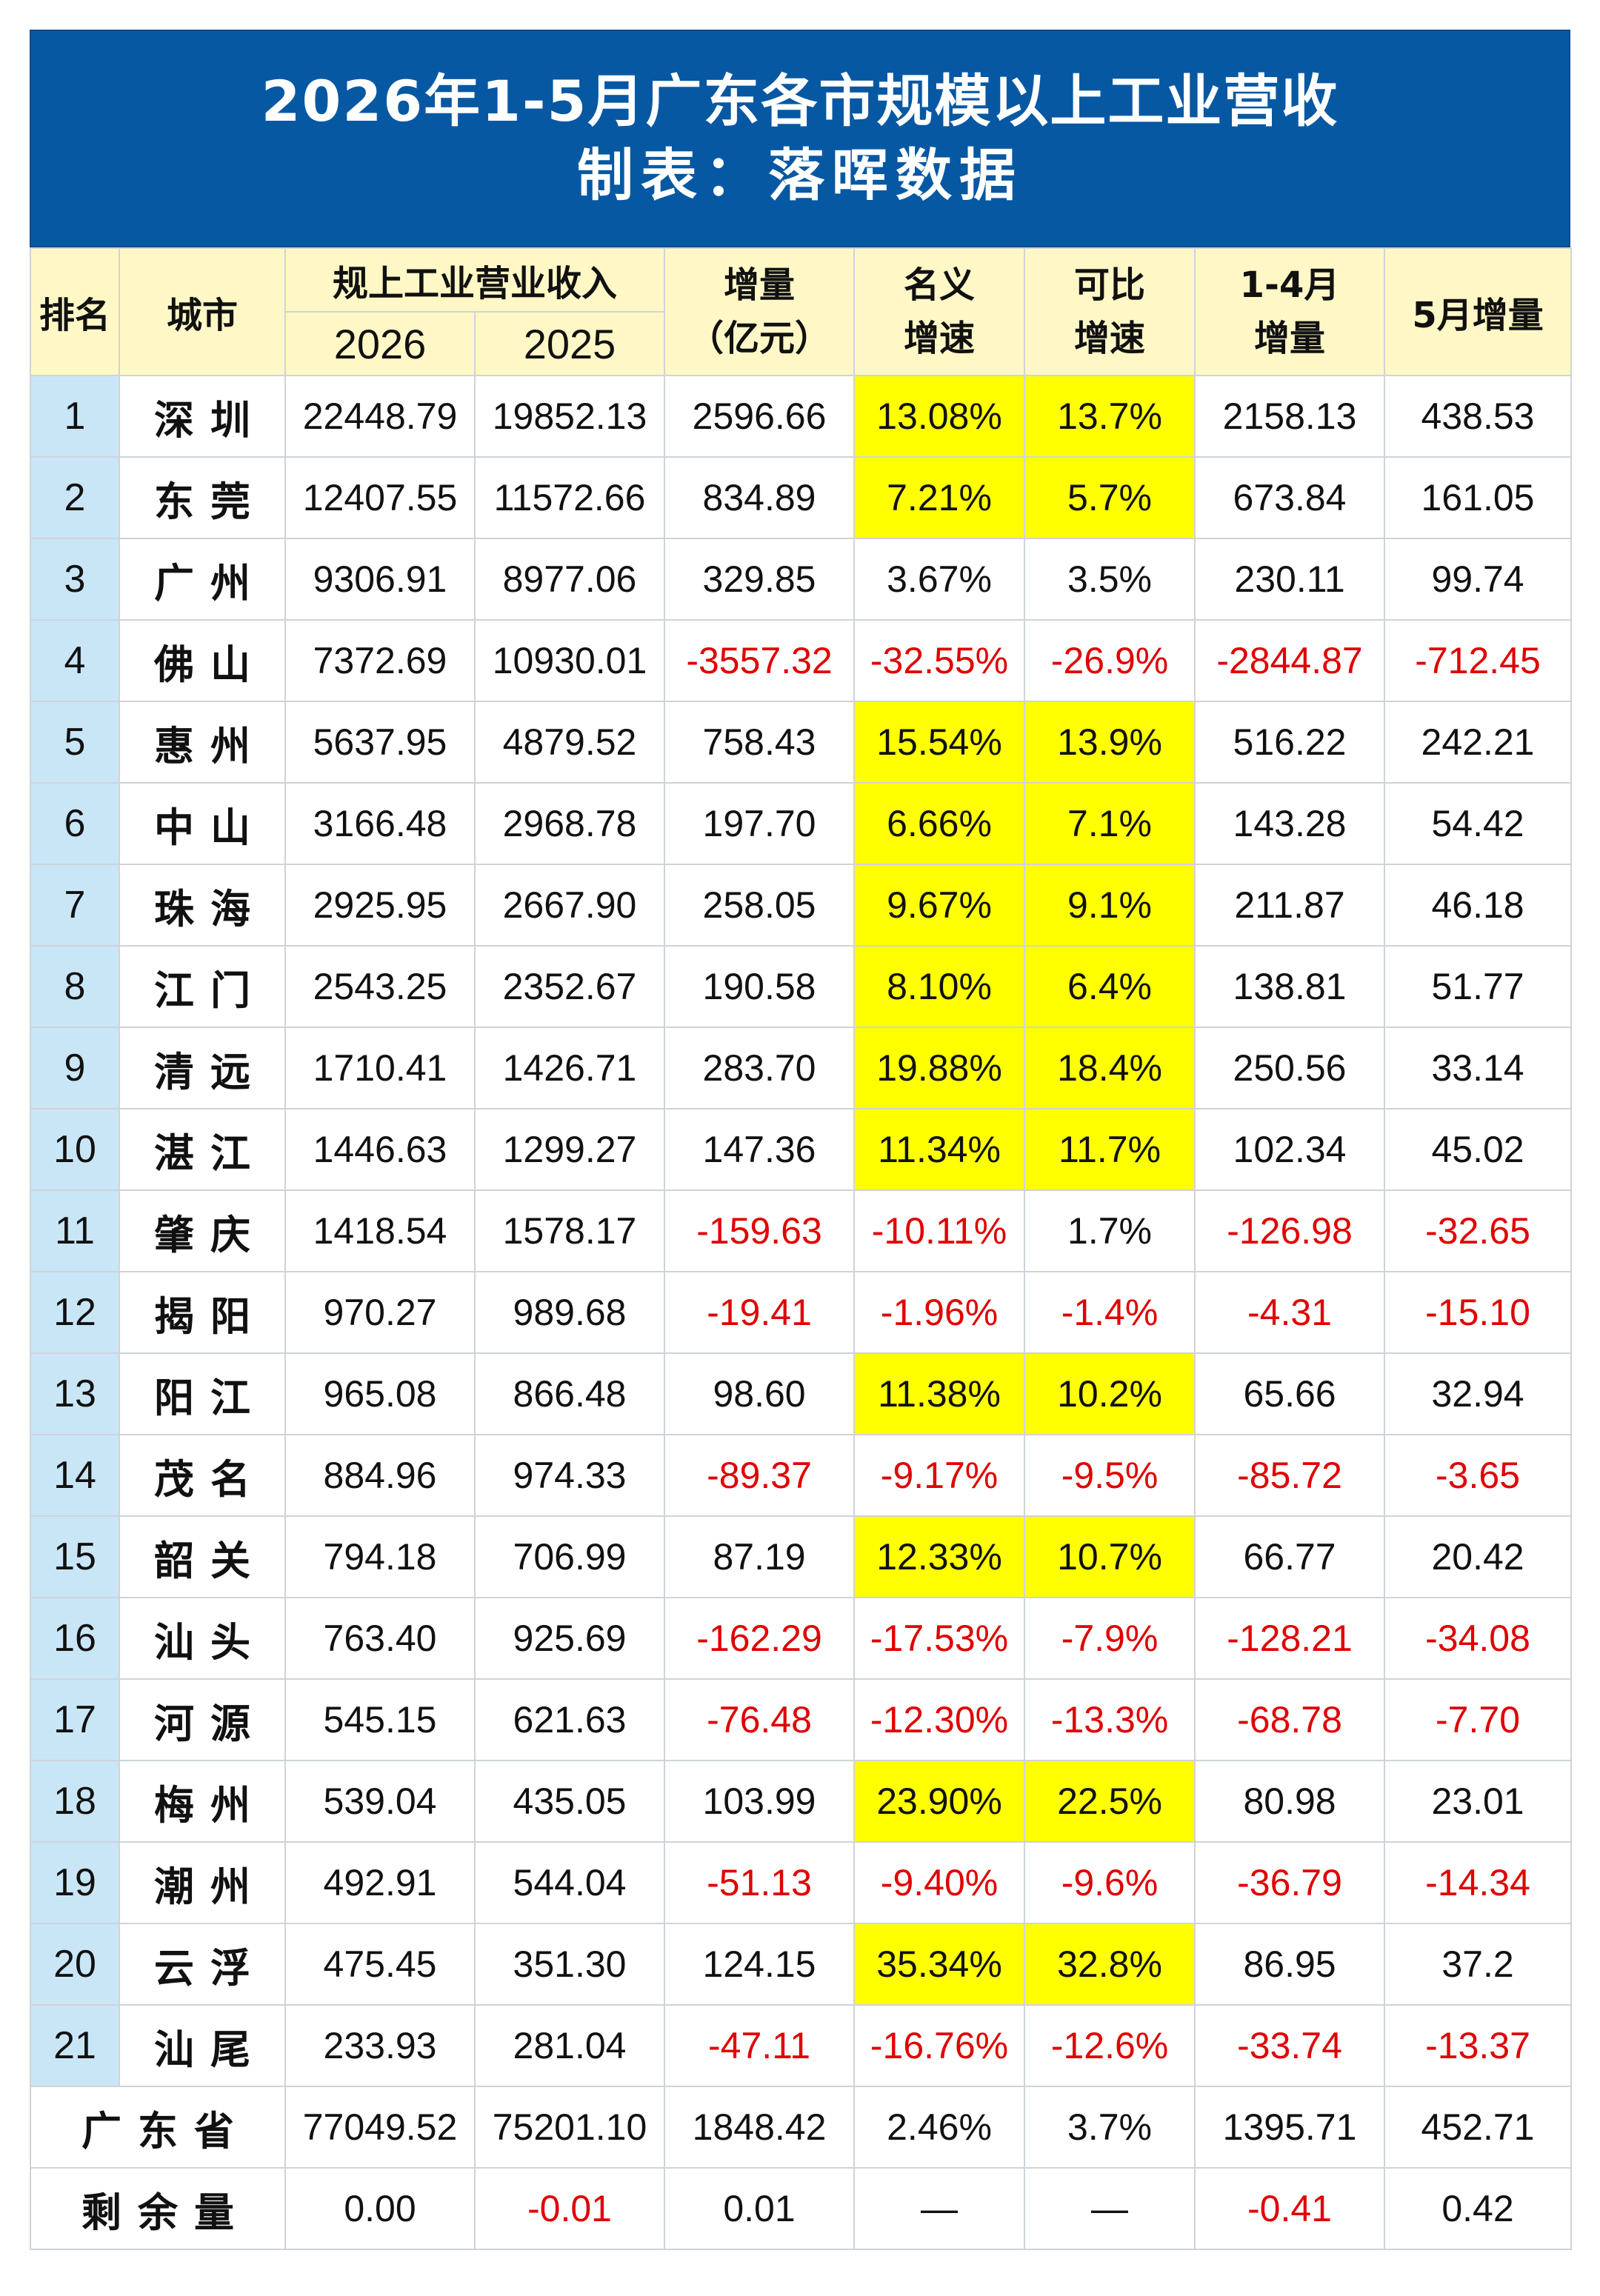 This screenshot has width=1600, height=2296. What do you see at coordinates (939, 1638) in the screenshot?
I see `nominal-cell: -17.53%` at bounding box center [939, 1638].